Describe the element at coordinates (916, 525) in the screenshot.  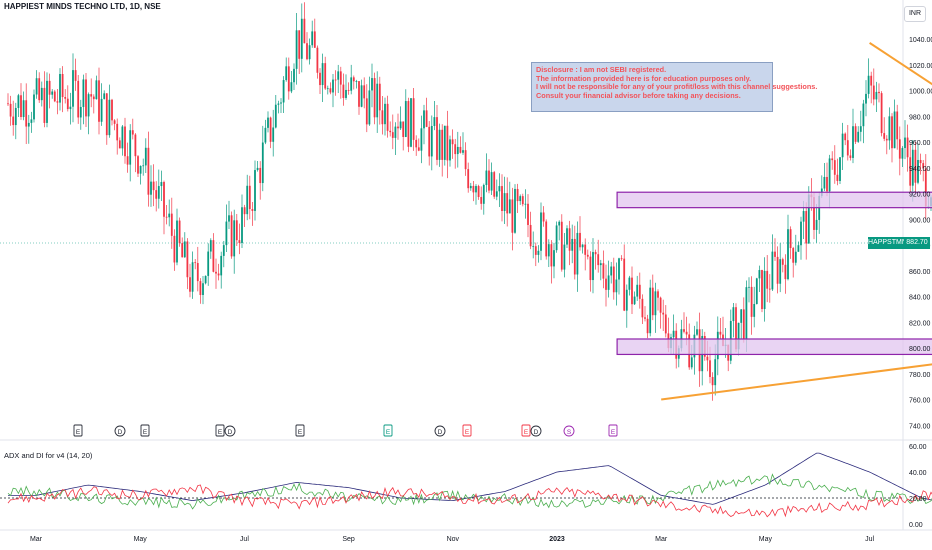
I see `adx-tick-label: 0.00` at that location.